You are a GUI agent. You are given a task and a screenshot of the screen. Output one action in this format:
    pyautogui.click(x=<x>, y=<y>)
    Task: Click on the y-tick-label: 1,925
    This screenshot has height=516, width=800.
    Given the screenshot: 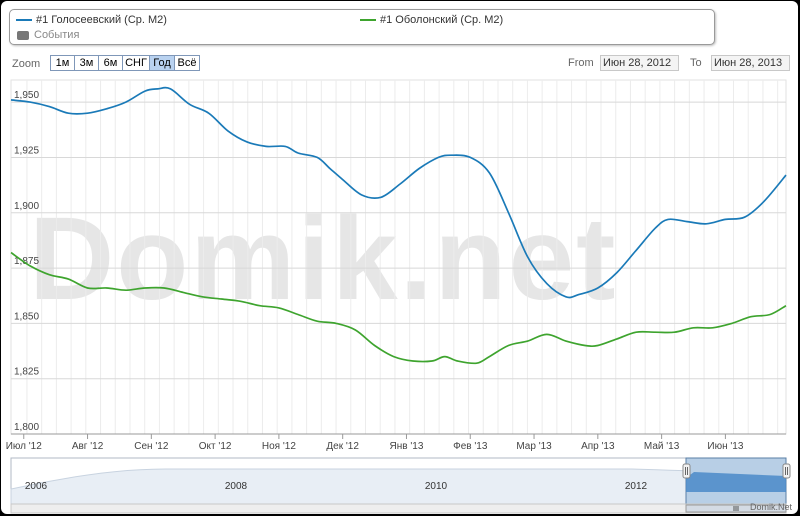 What is the action you would take?
    pyautogui.click(x=26, y=150)
    